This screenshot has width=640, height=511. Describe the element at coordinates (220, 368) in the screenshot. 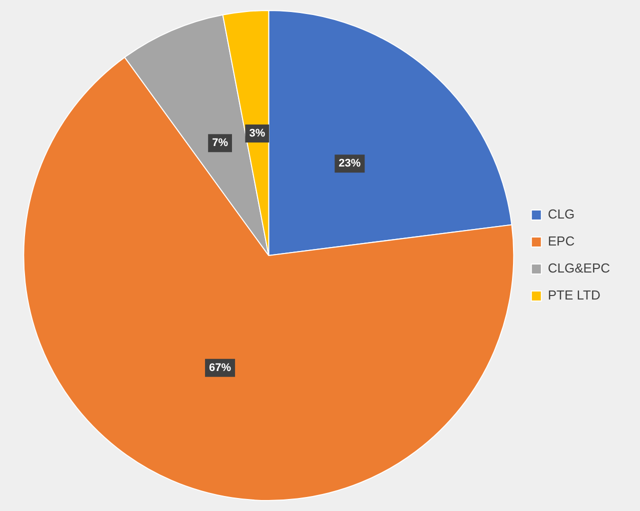

I see `data-label: 67%` at that location.